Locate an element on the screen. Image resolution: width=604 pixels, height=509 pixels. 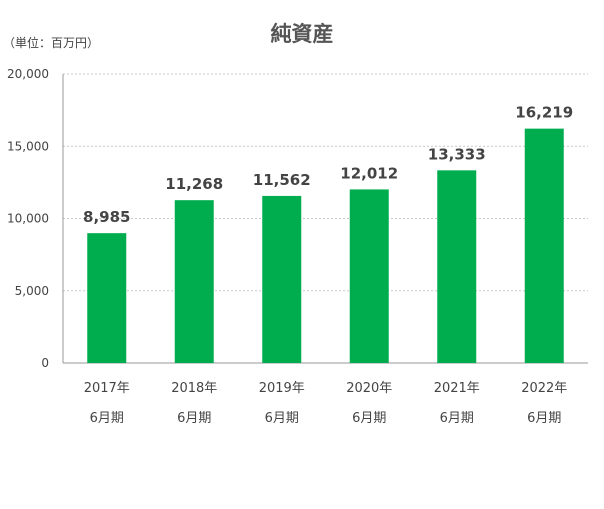
x-tick-label: 2021年 is located at coordinates (457, 388).